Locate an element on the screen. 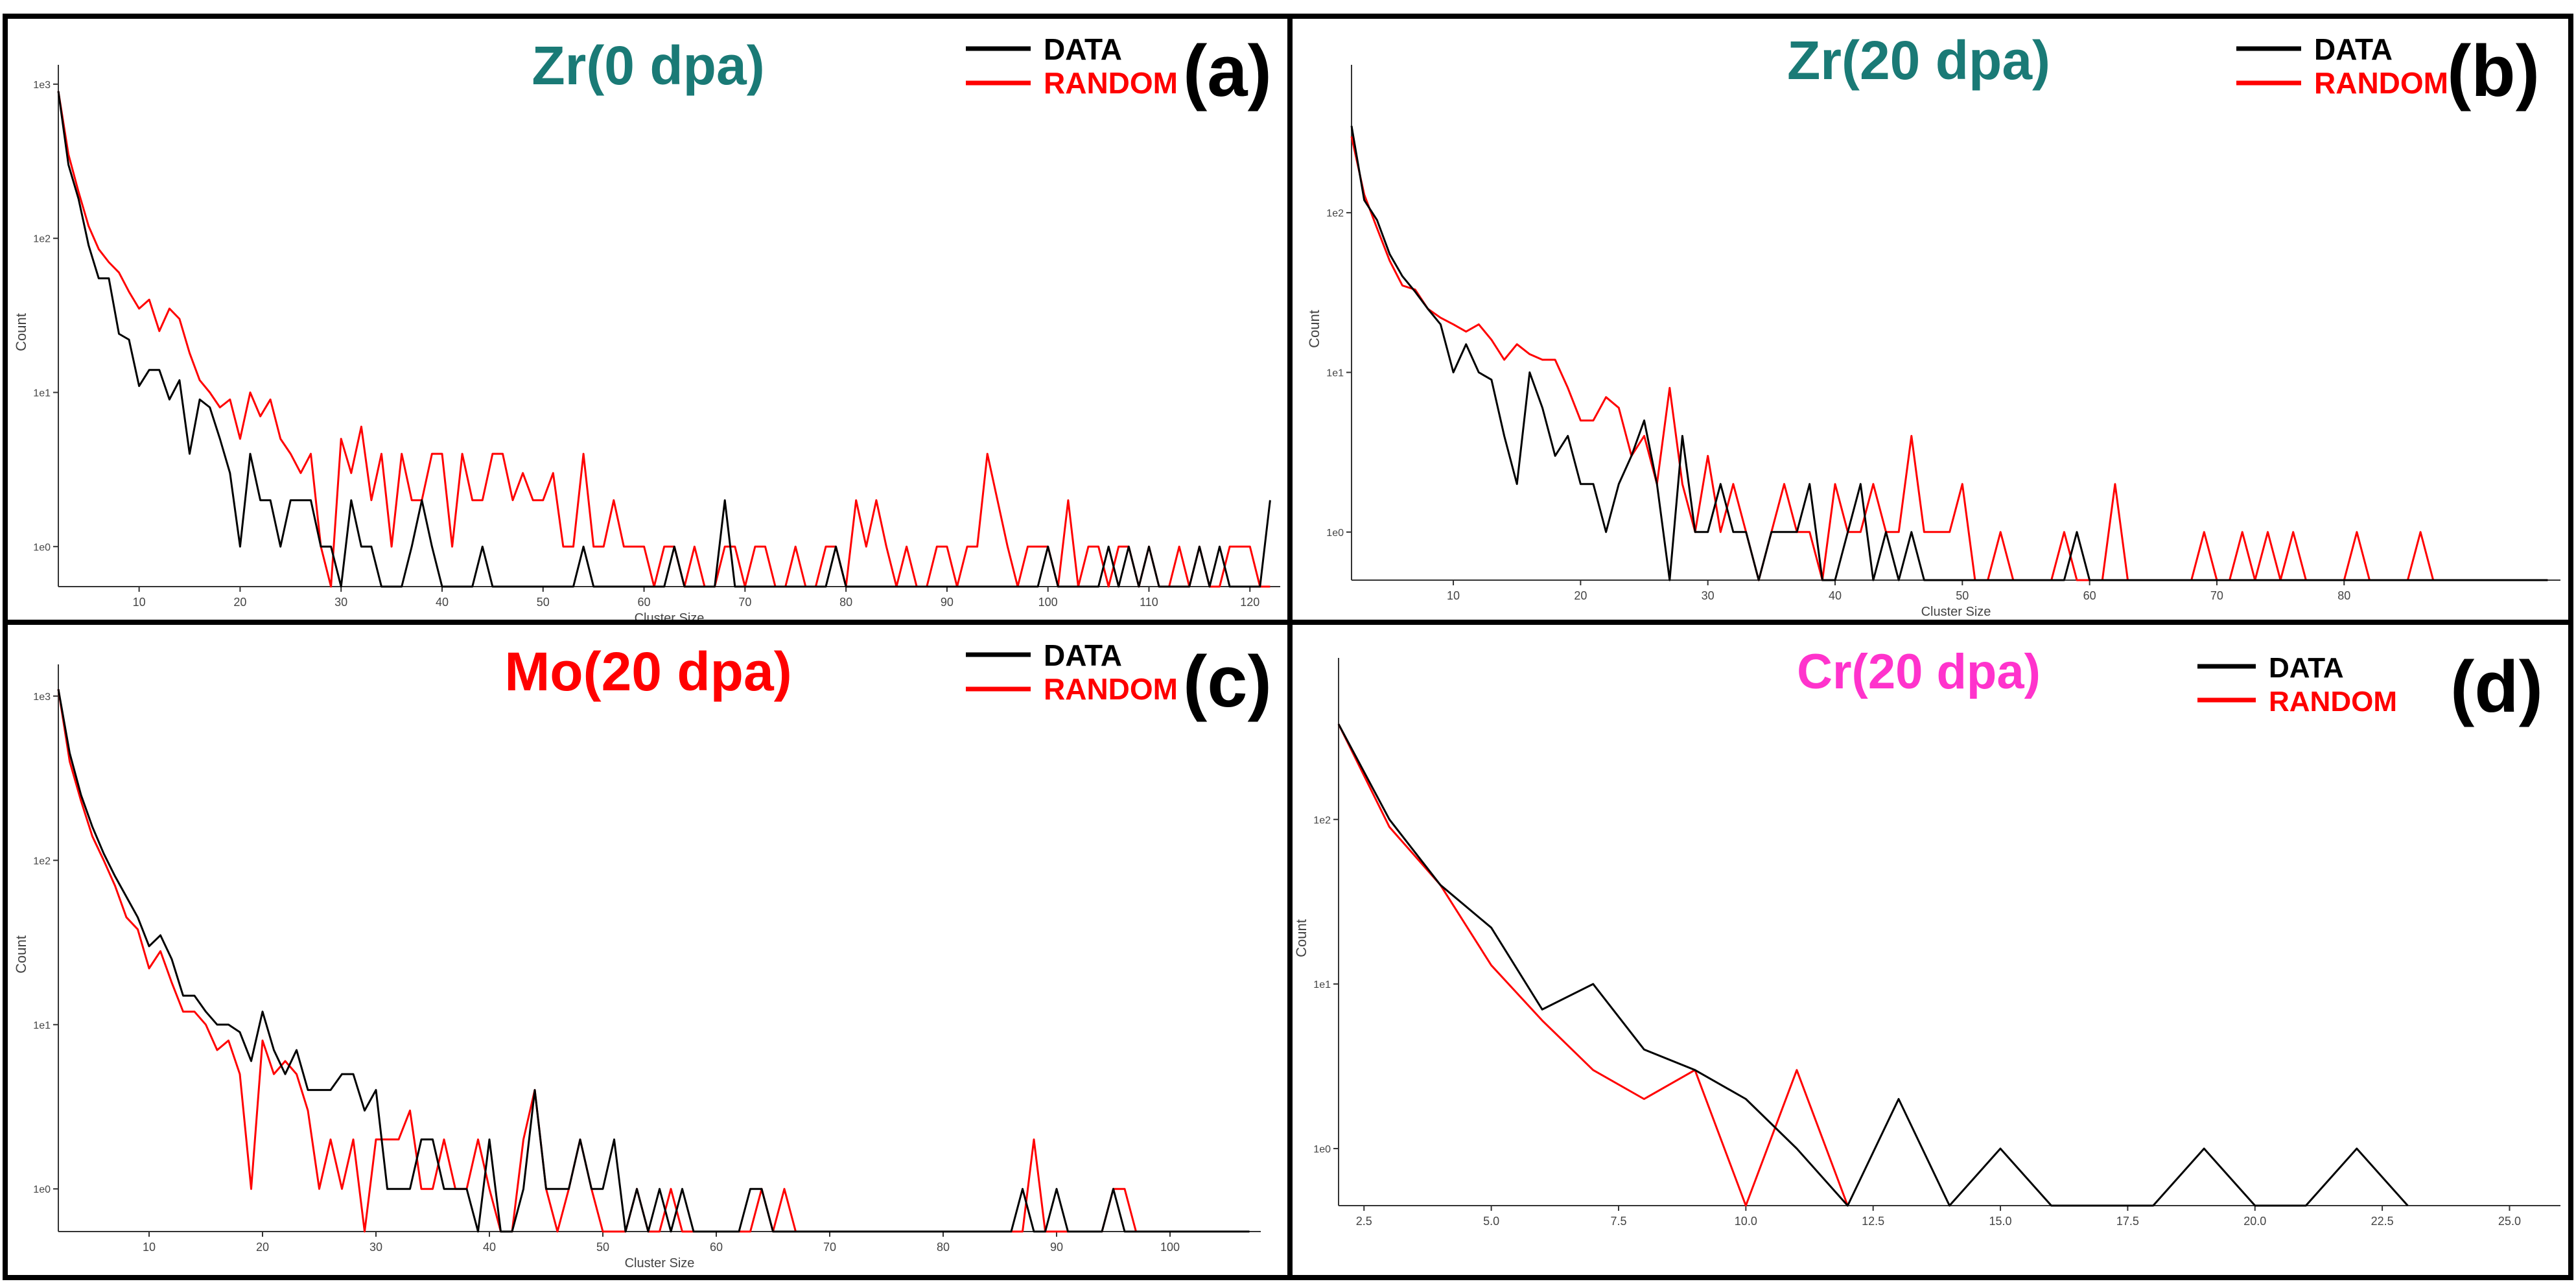 The height and width of the screenshot is (1286, 2576). x-tick-label-a: 20 is located at coordinates (239, 602).